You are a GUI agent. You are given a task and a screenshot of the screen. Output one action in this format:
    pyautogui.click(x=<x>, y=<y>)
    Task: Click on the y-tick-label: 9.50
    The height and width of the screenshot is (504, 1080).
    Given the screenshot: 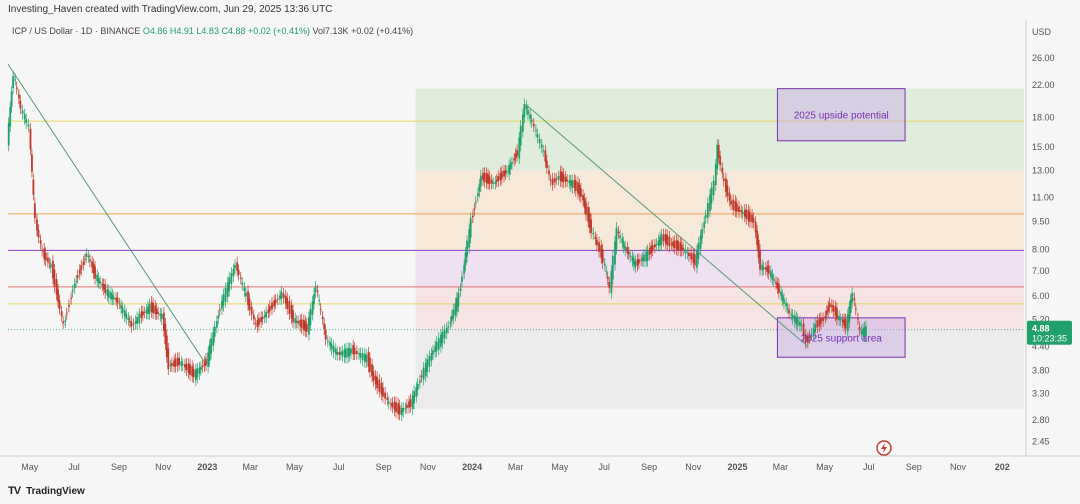 What is the action you would take?
    pyautogui.click(x=1041, y=221)
    